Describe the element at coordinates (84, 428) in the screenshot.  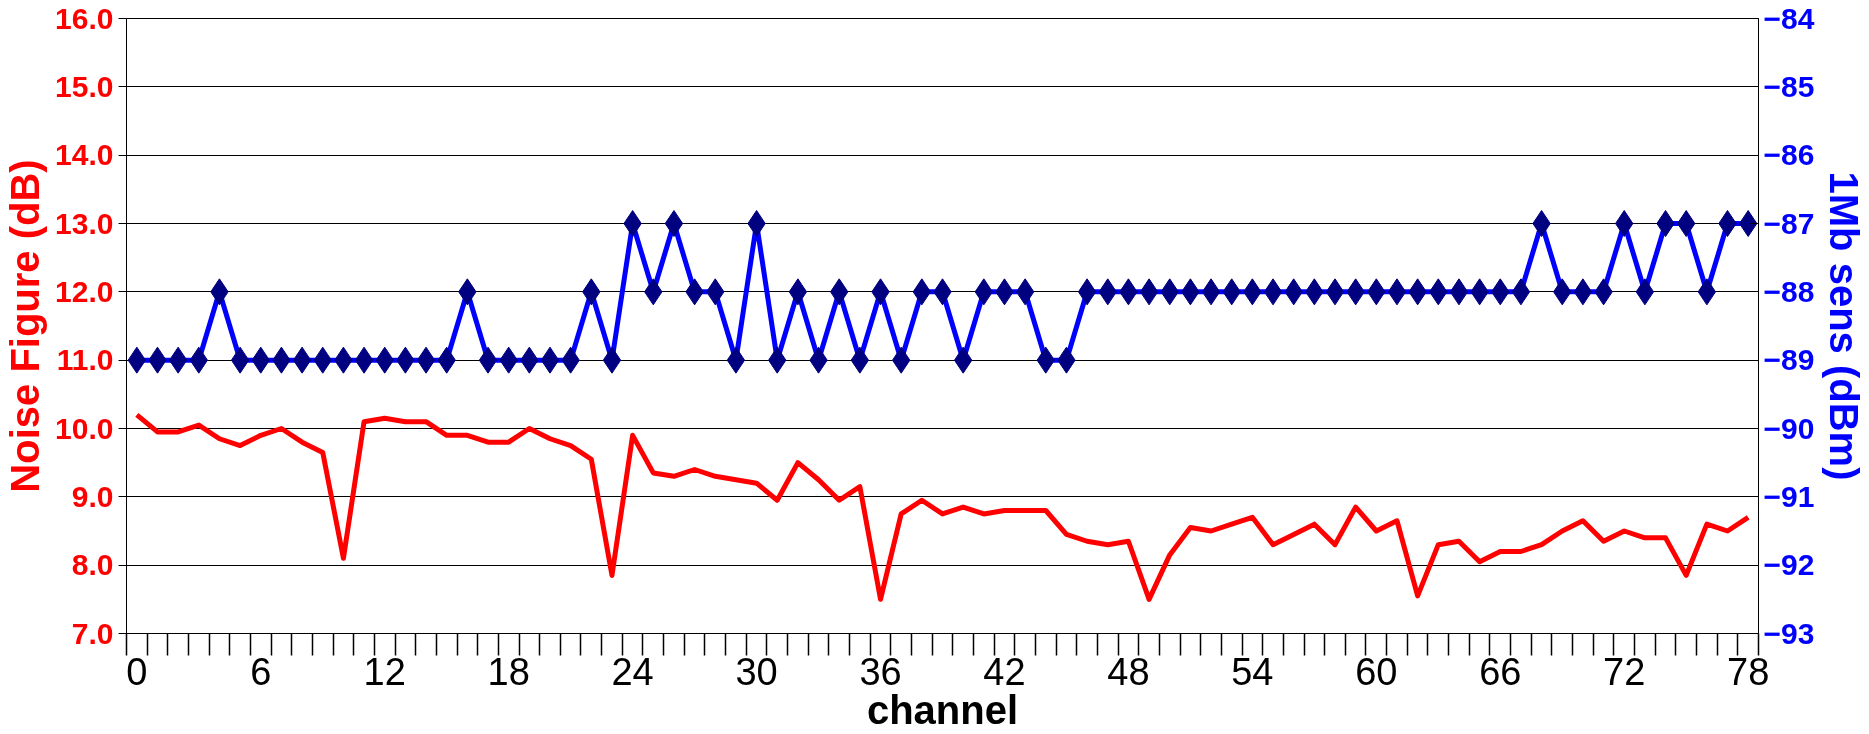
I see `y-tick-label: 10.0` at that location.